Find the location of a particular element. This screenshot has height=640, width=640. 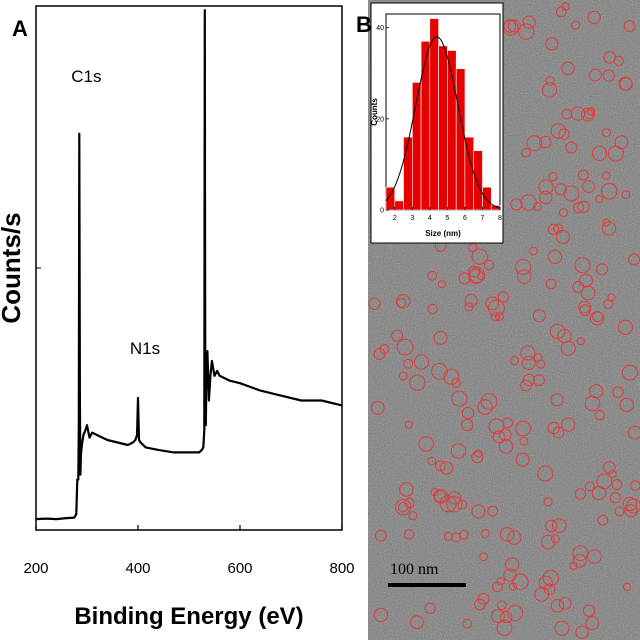

histogram-ticks: 2 3 4 5 6 7 8 0 20 40 is located at coordinates (439, 123).